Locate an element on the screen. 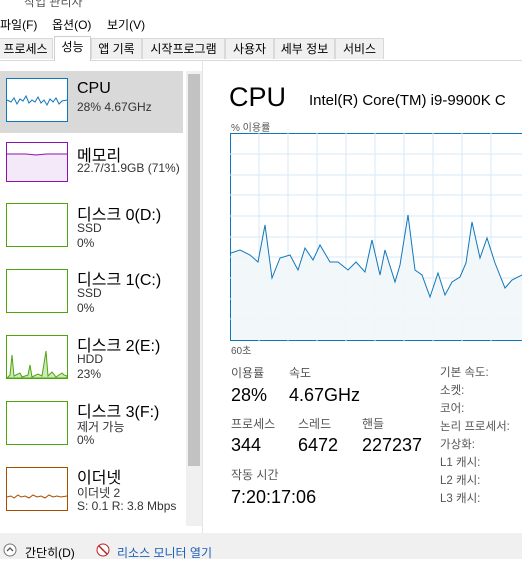 The width and height of the screenshot is (522, 561). main-title: CPU is located at coordinates (257, 97).